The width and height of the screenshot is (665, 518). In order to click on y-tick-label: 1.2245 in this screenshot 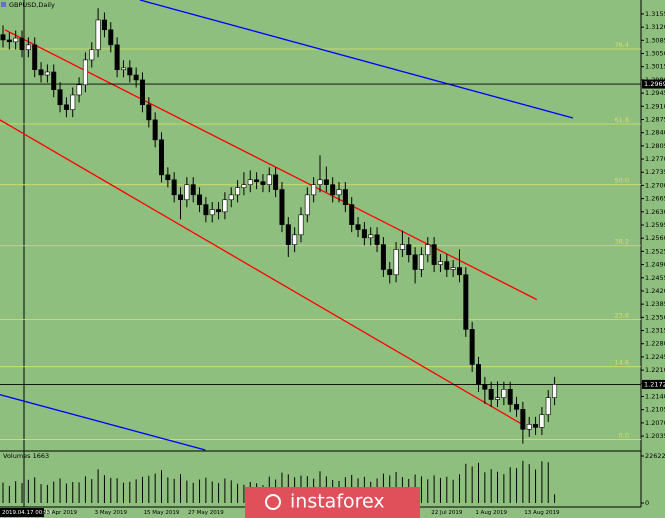, I will do `click(655, 357)`.